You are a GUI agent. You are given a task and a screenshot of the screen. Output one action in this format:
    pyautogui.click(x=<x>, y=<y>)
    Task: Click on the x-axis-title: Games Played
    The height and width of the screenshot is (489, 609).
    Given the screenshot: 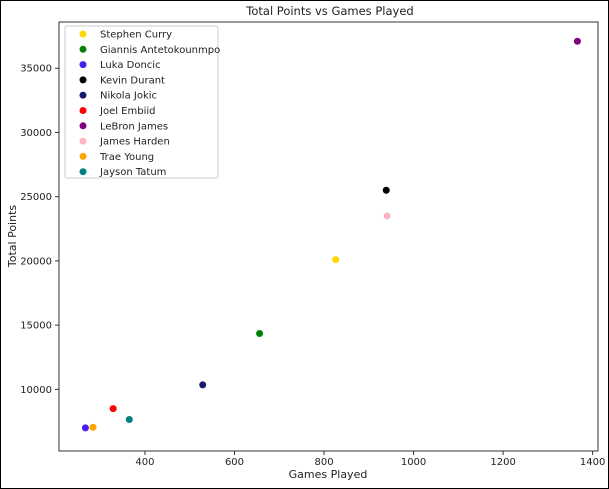 What is the action you would take?
    pyautogui.click(x=328, y=474)
    